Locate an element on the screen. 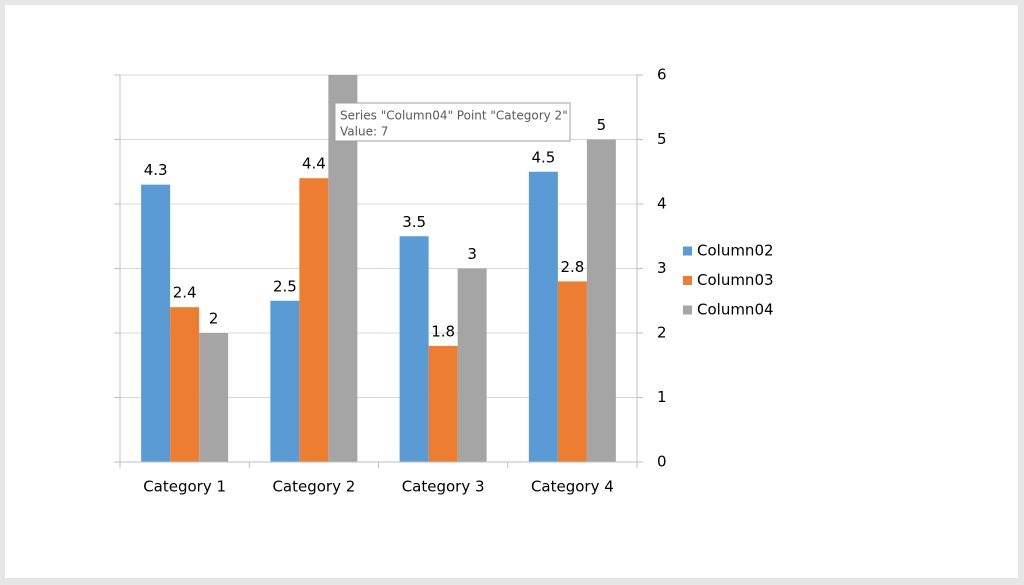 The width and height of the screenshot is (1024, 585). data-label: 3.5 is located at coordinates (414, 222).